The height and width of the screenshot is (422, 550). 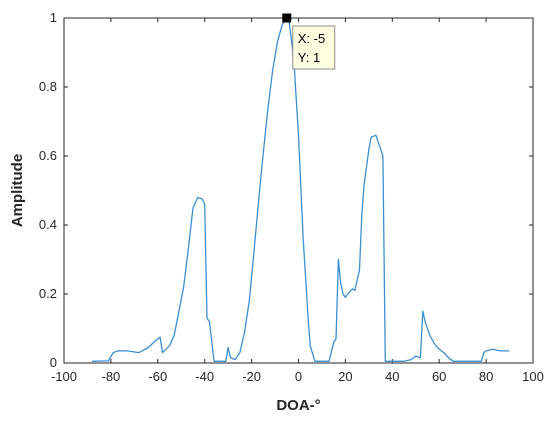 What do you see at coordinates (64, 376) in the screenshot?
I see `x-tick-label: -100` at bounding box center [64, 376].